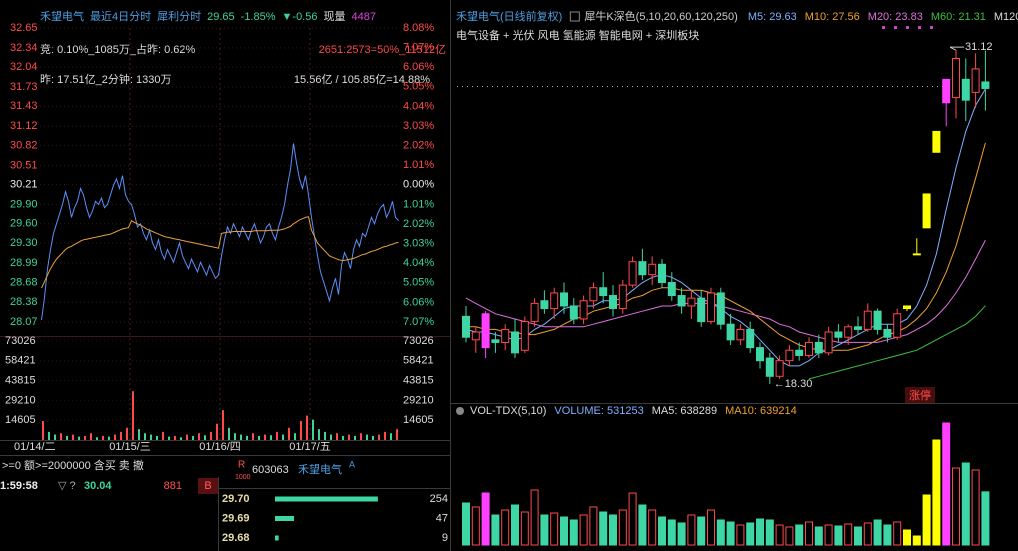  What do you see at coordinates (24, 302) in the screenshot?
I see `price-tick-label: 28.38` at bounding box center [24, 302].